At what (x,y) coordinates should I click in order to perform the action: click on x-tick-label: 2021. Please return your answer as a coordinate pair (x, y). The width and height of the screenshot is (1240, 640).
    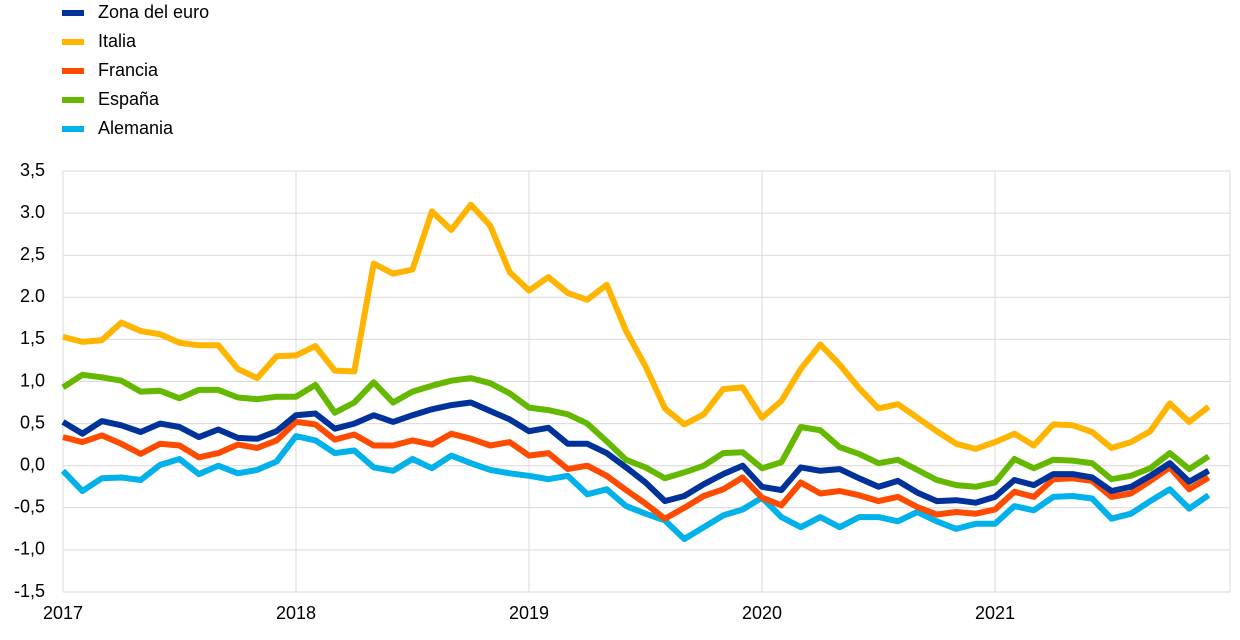
    Looking at the image, I should click on (995, 613).